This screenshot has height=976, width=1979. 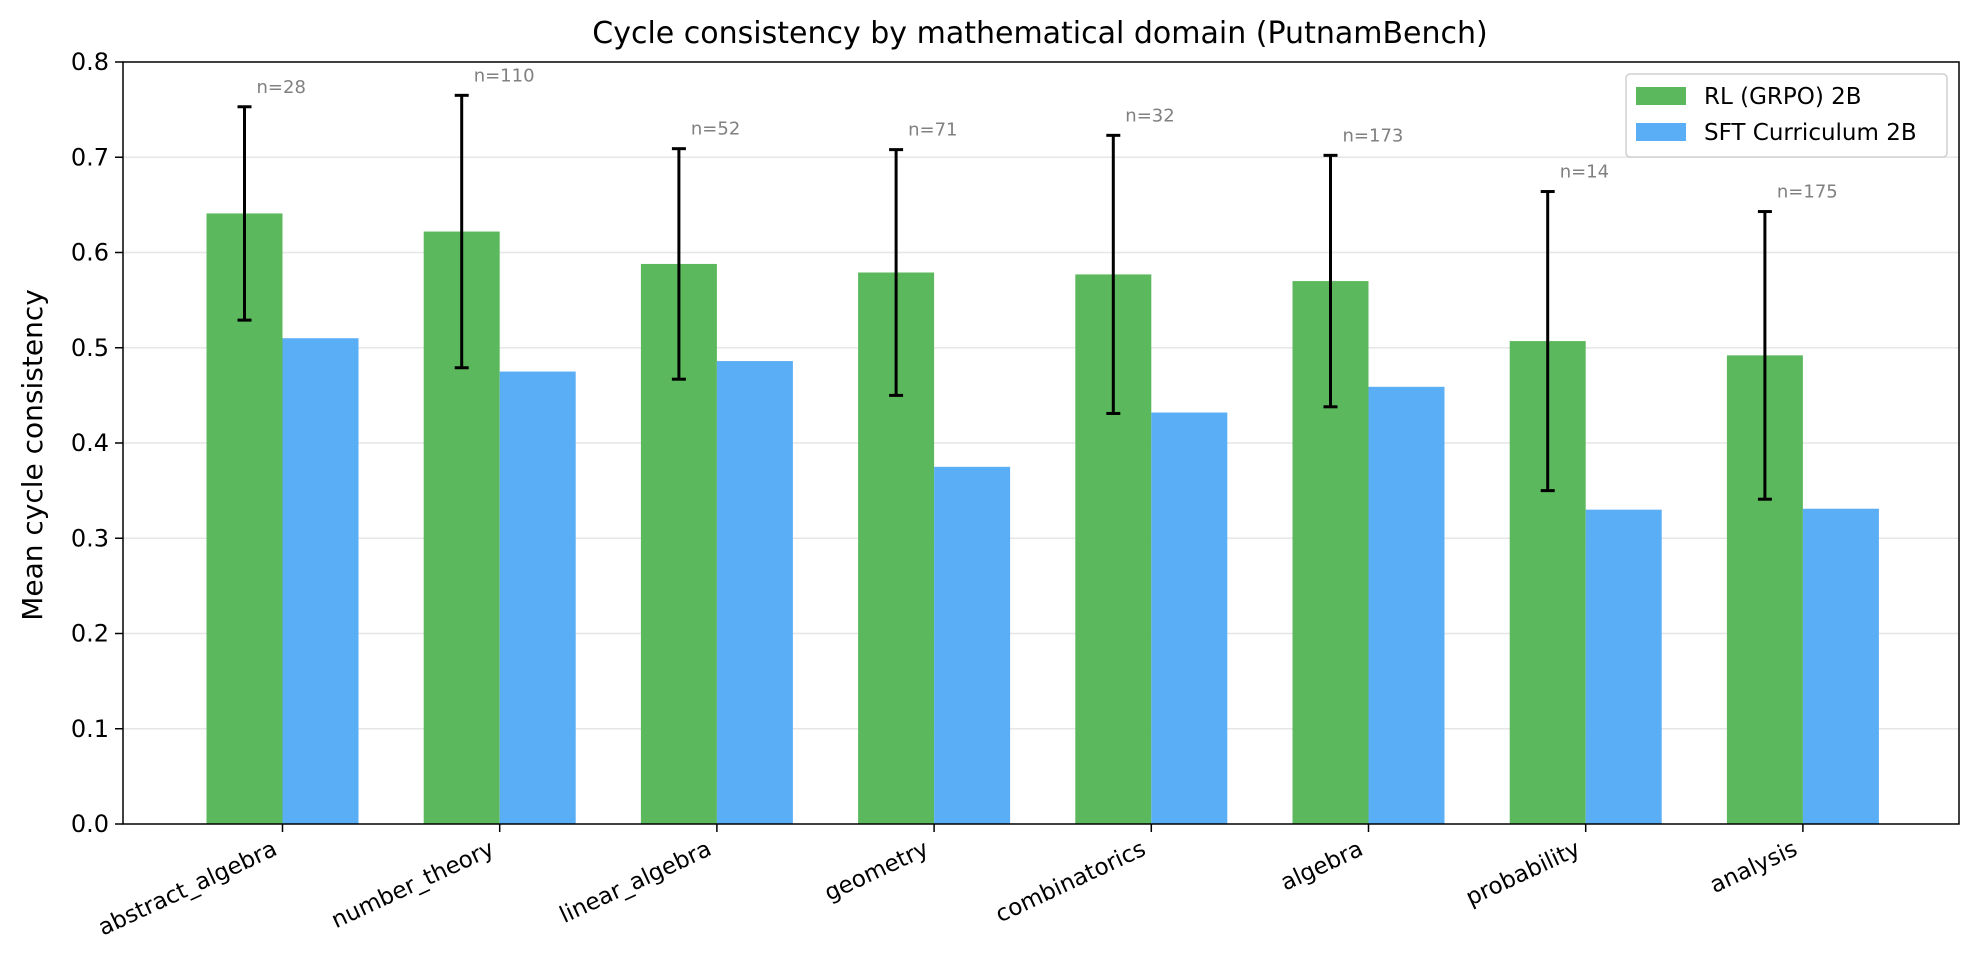 I want to click on x-tick-label: combinatorics, so click(x=1071, y=882).